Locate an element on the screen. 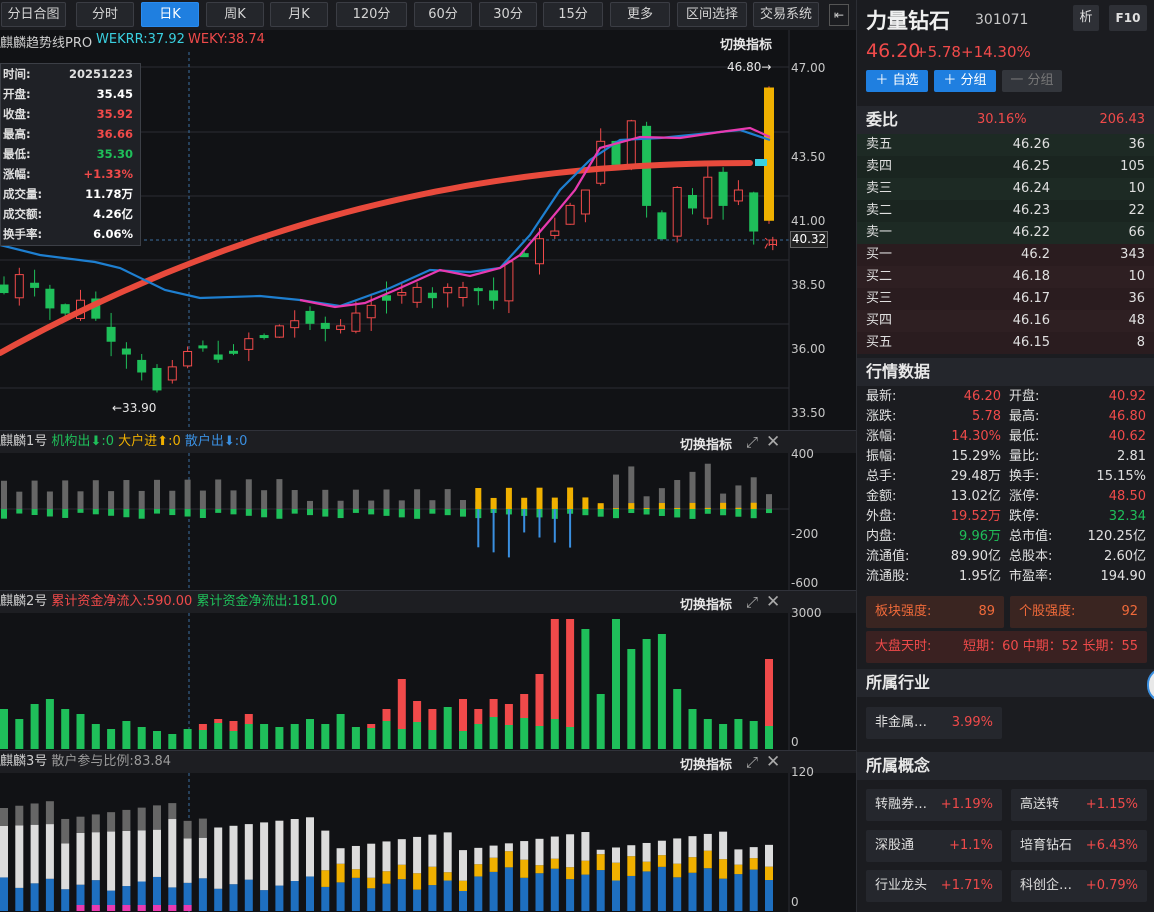 This screenshot has width=1154, height=912. tab-monthly-k: 月K is located at coordinates (299, 14).